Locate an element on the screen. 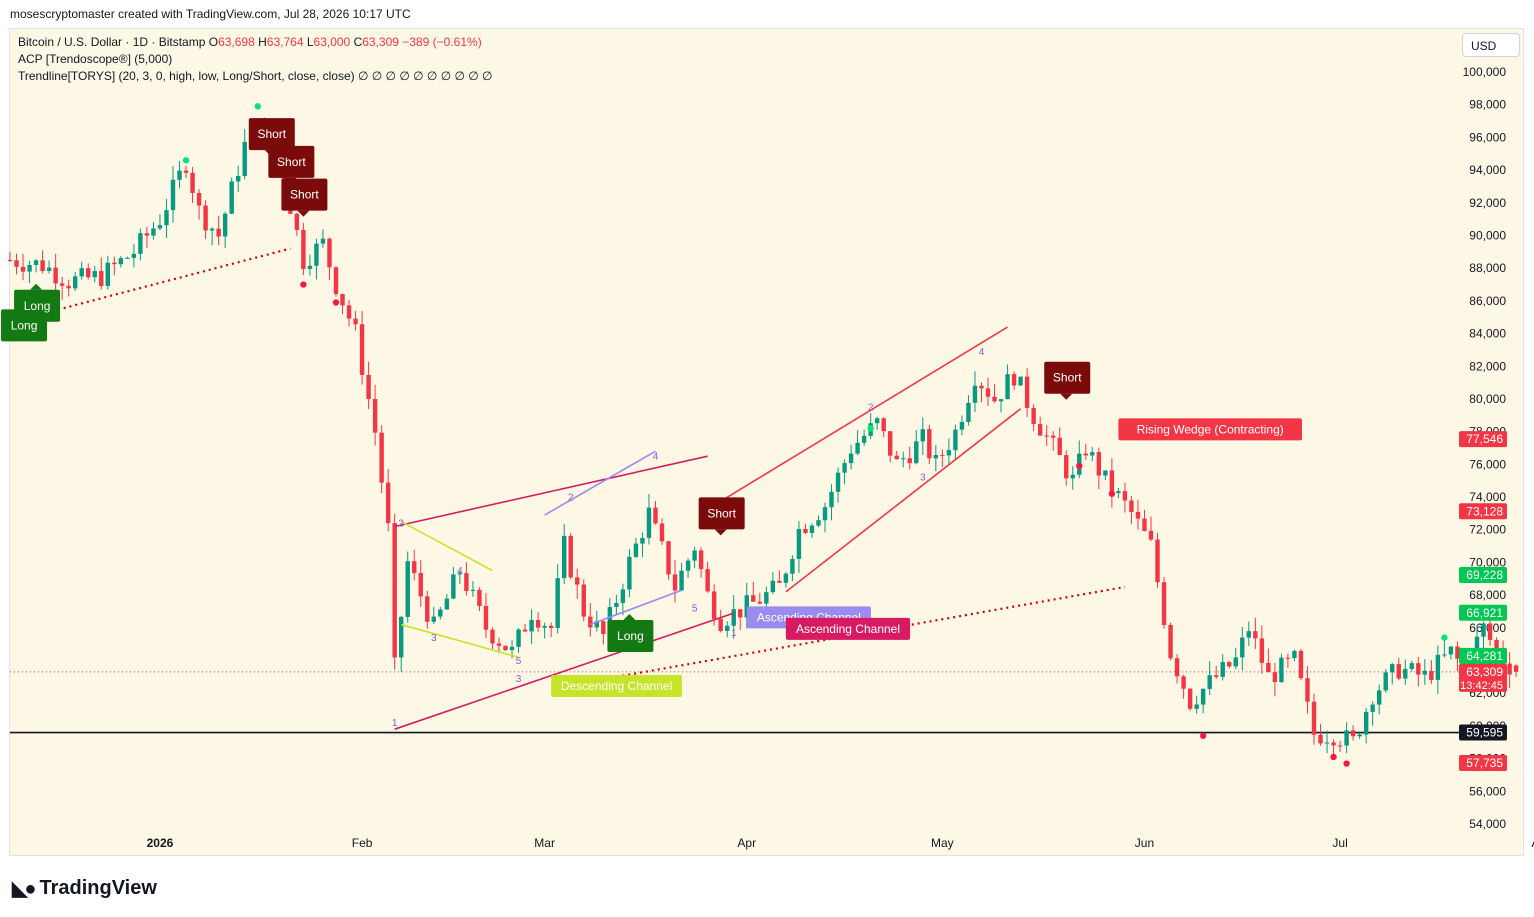 This screenshot has width=1534, height=917. short-signal-label: Short is located at coordinates (721, 516).